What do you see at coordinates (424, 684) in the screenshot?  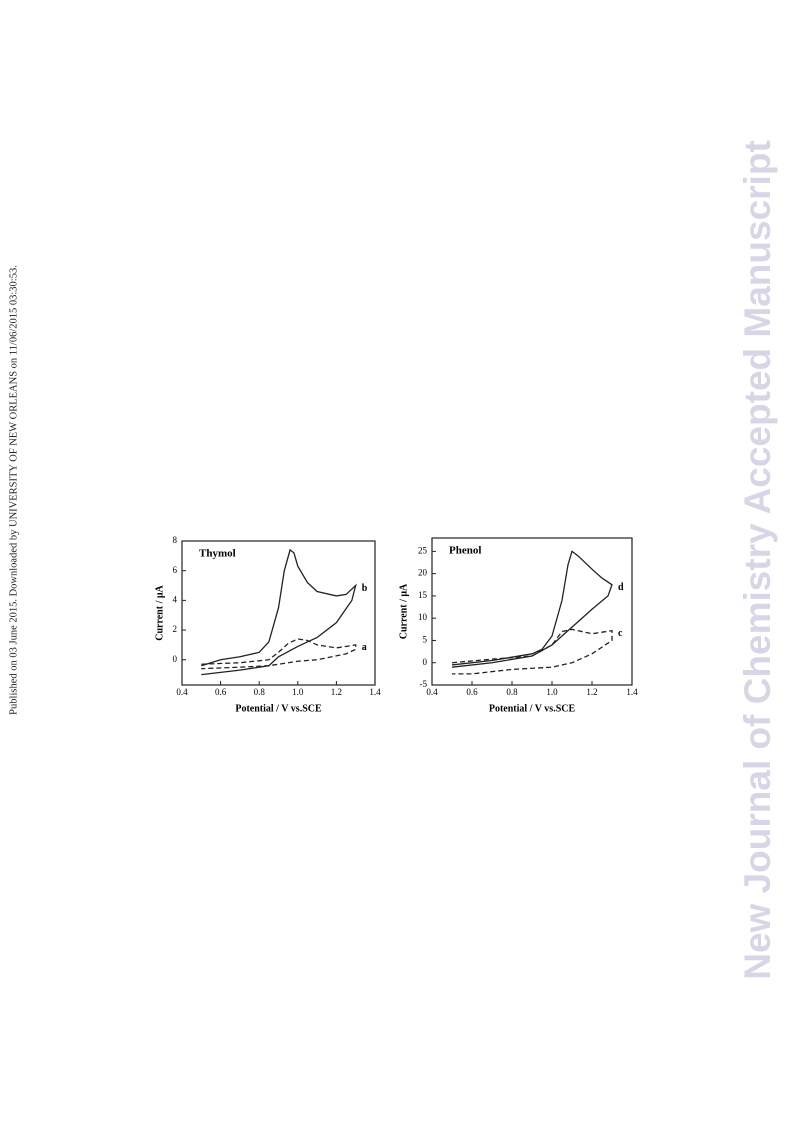 I see `y-tick-label: -5` at bounding box center [424, 684].